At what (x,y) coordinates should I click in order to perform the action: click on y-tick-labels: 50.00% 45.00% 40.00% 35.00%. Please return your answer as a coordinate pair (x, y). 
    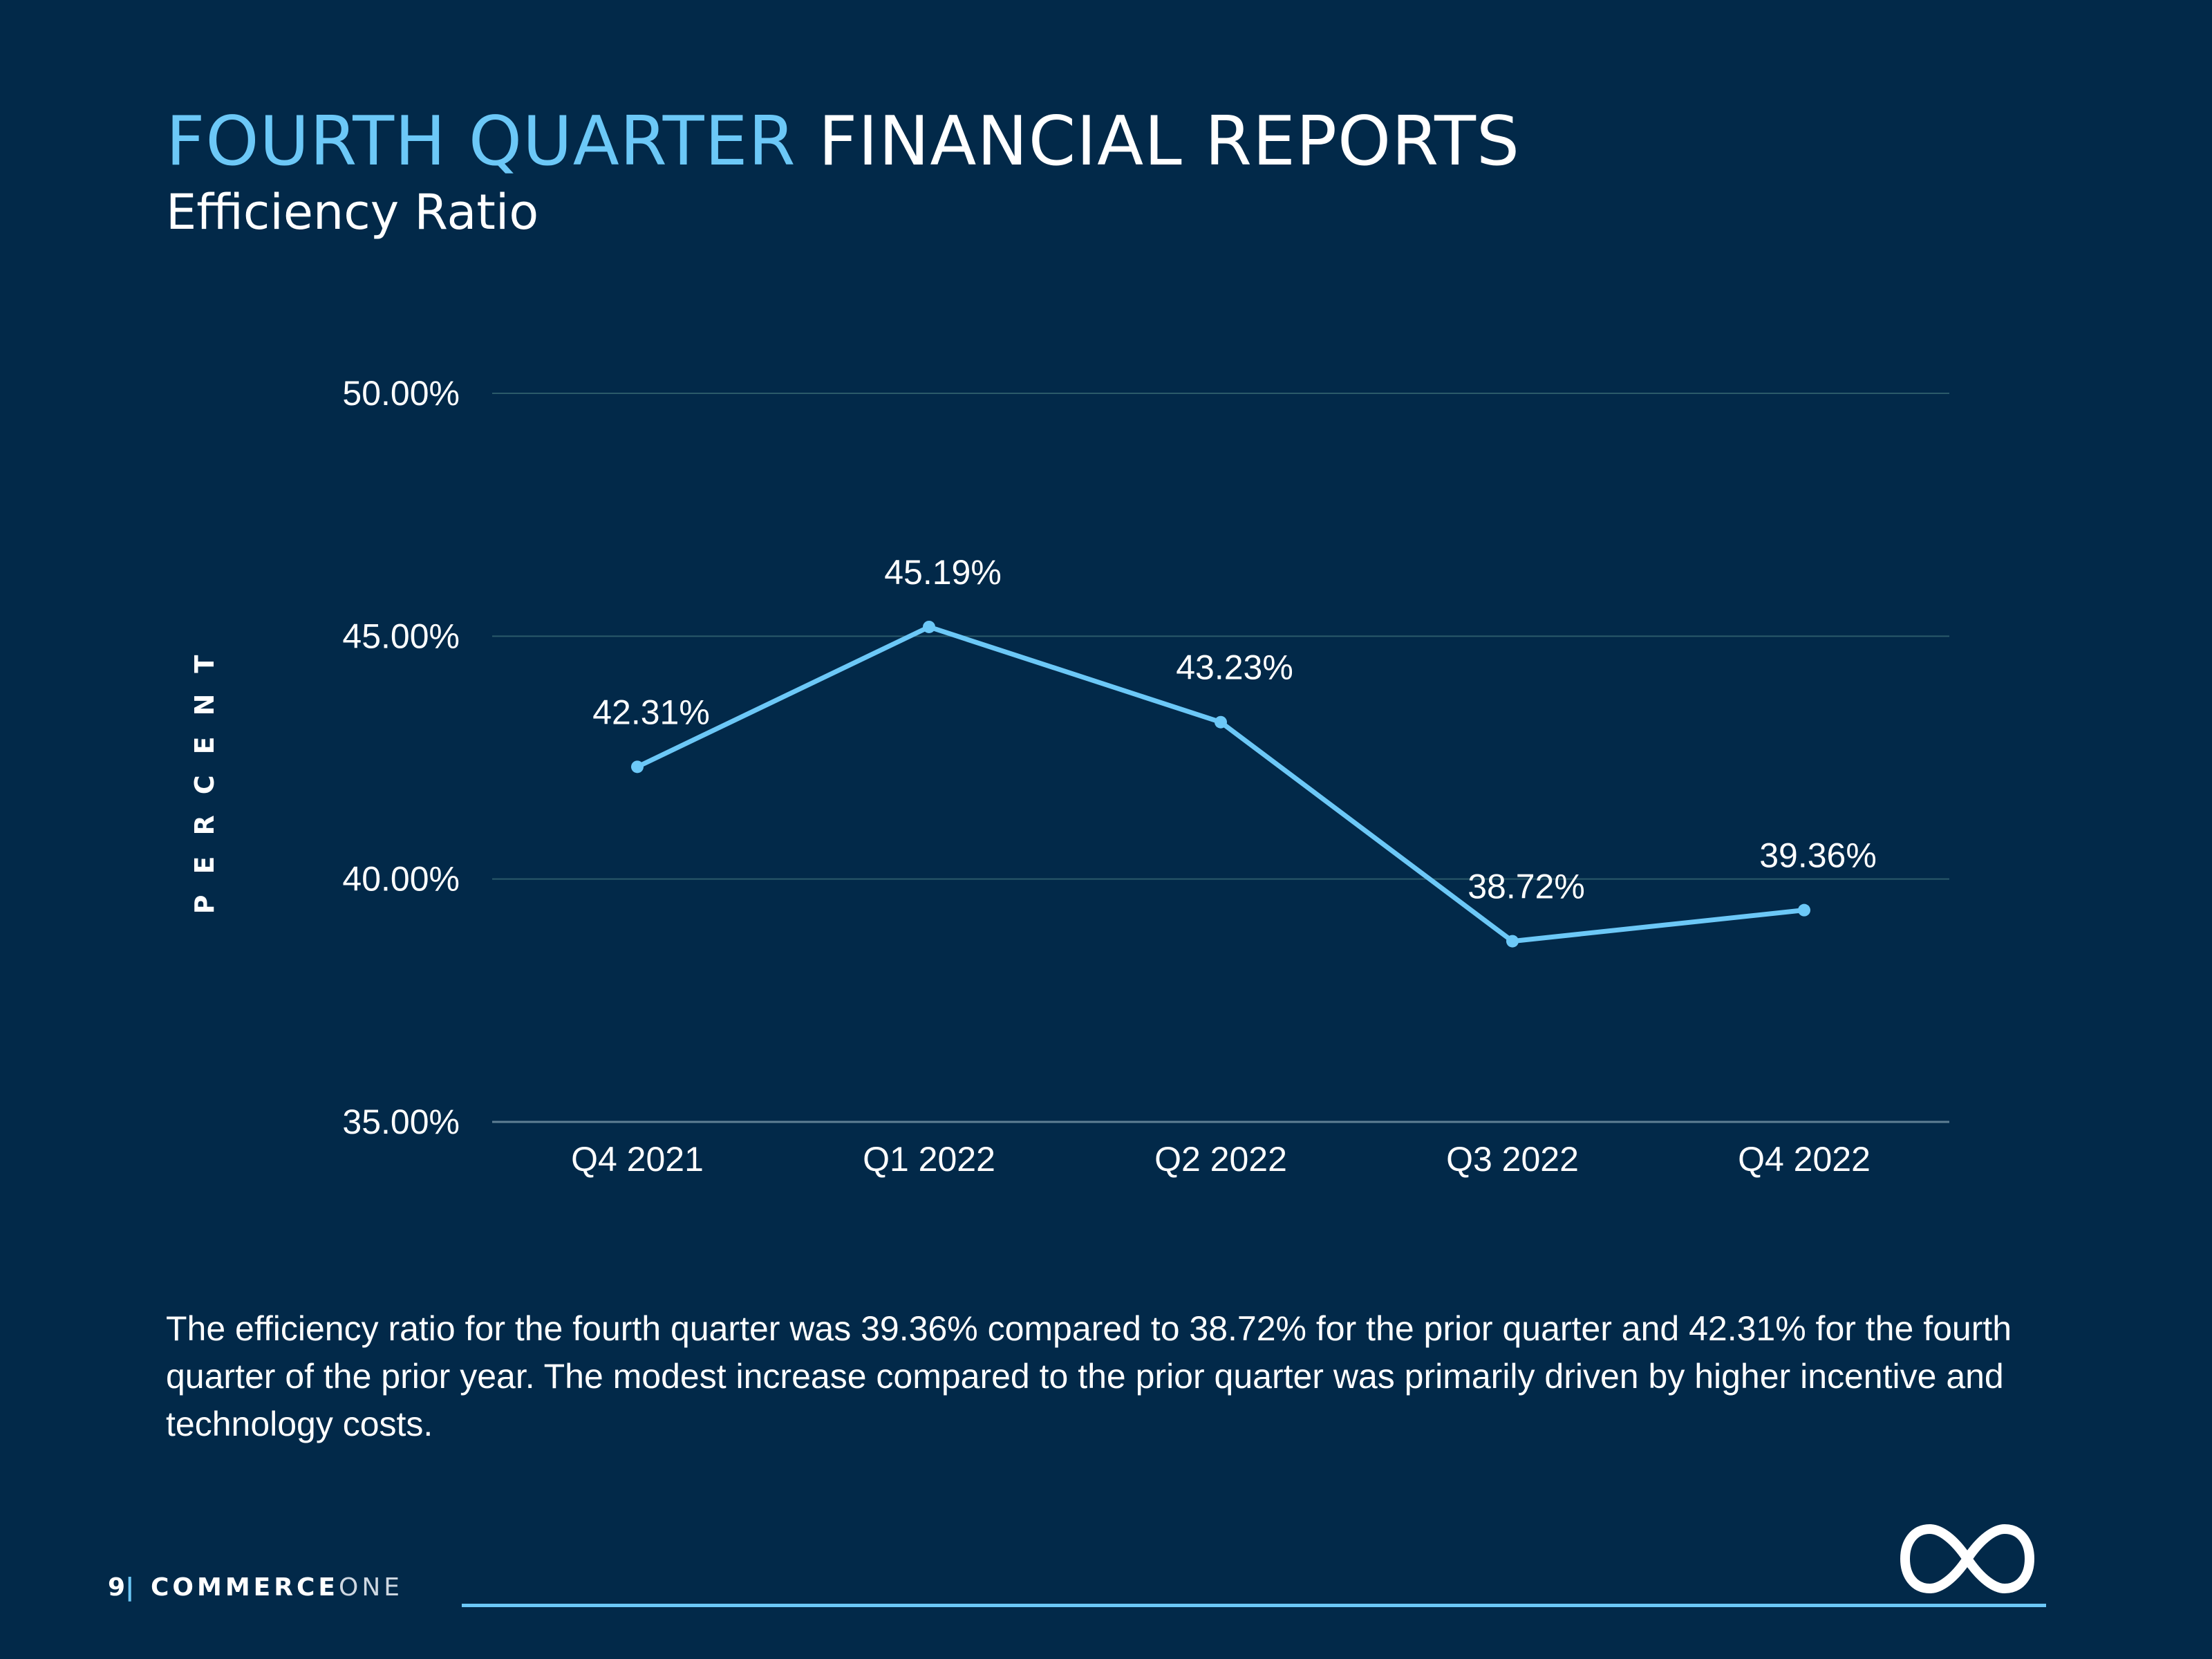
    Looking at the image, I should click on (401, 758).